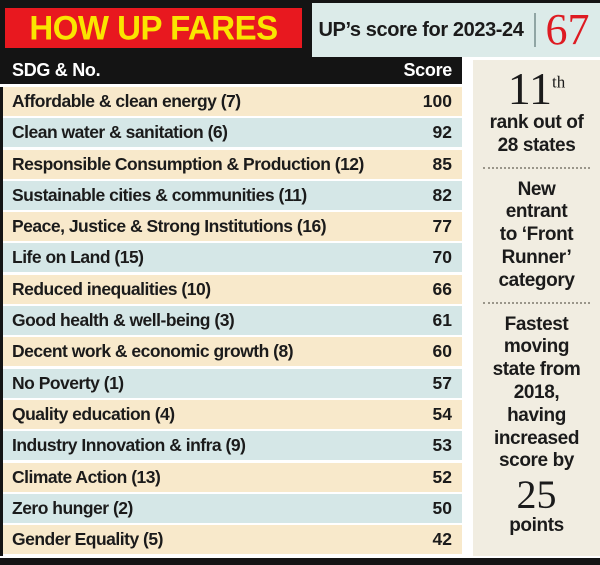 This screenshot has height=565, width=600. I want to click on sdg-goal-score: 61, so click(442, 320).